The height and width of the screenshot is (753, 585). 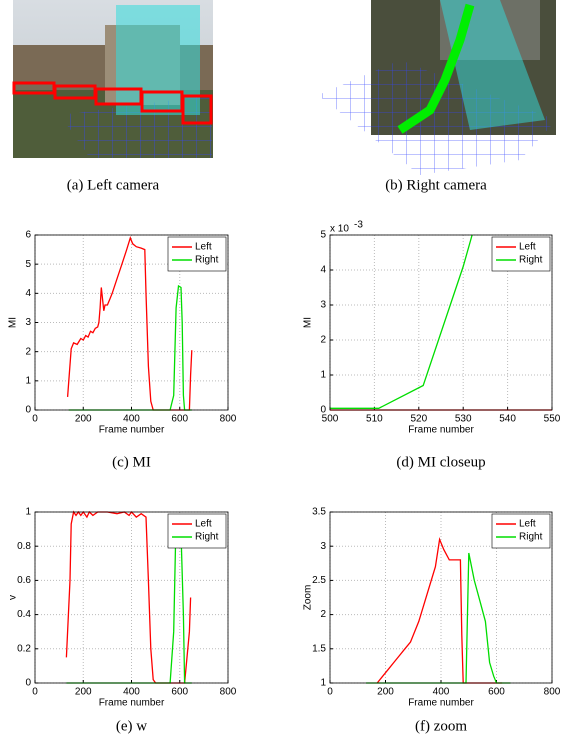 I want to click on caption: (e) w, so click(x=131, y=726).